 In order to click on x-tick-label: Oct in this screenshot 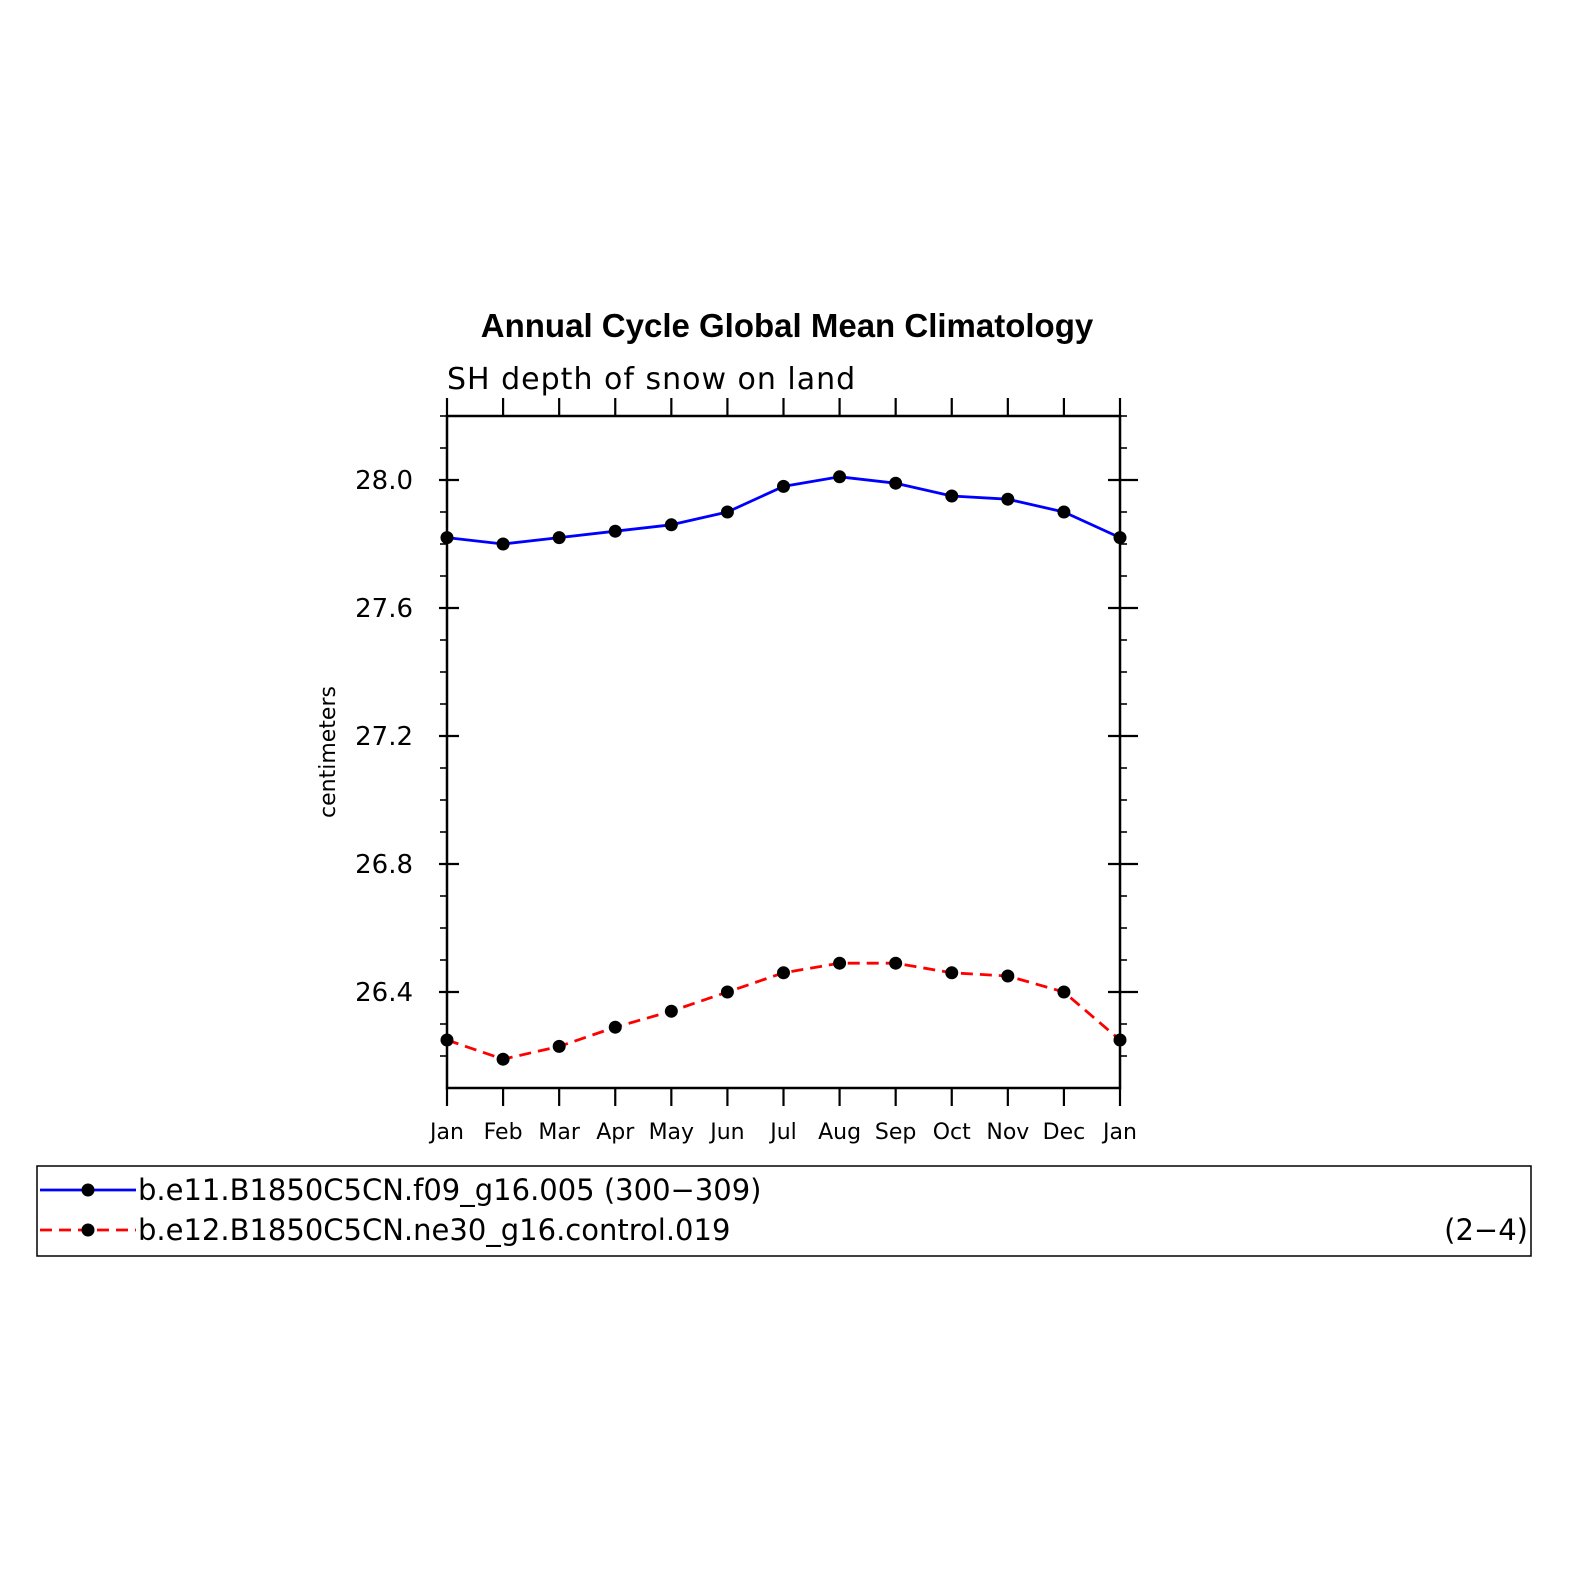, I will do `click(952, 1132)`.